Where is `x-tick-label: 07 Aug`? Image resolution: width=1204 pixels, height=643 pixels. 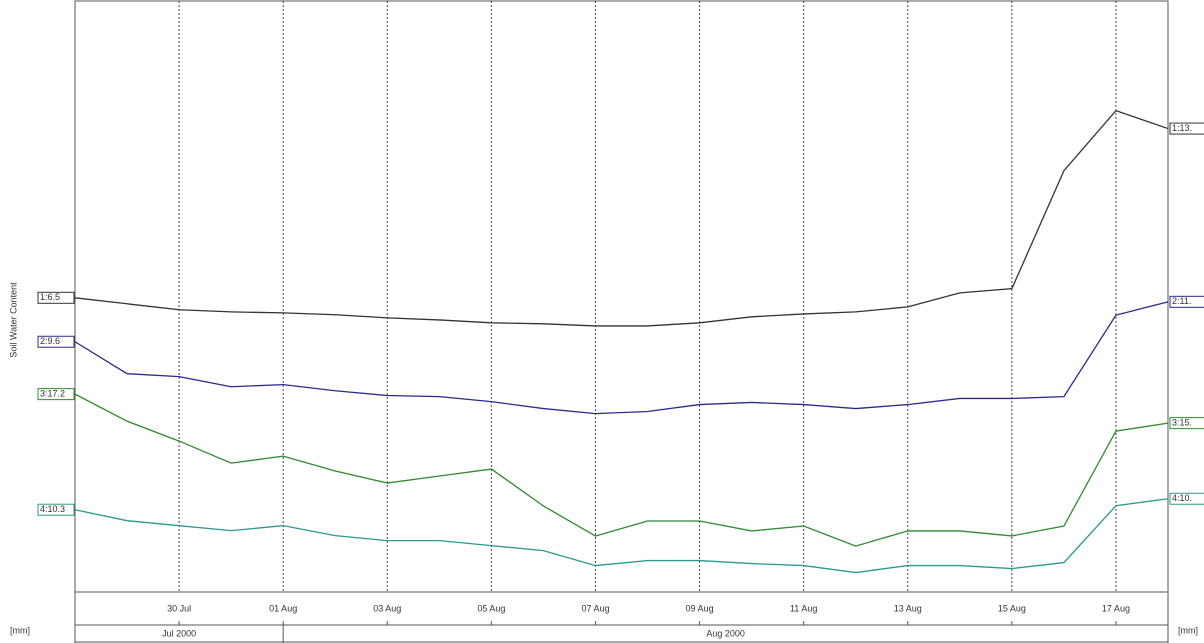 x-tick-label: 07 Aug is located at coordinates (595, 608).